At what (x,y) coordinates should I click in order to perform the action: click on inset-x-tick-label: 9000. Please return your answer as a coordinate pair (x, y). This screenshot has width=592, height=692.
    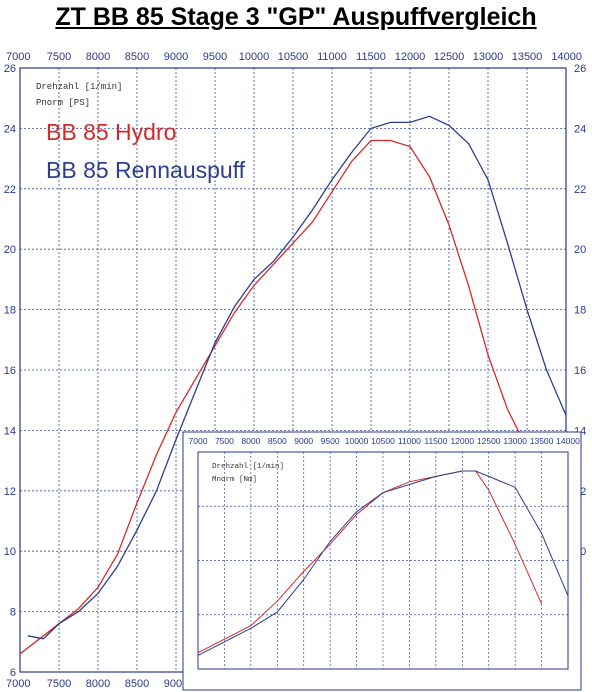
    Looking at the image, I should click on (303, 441).